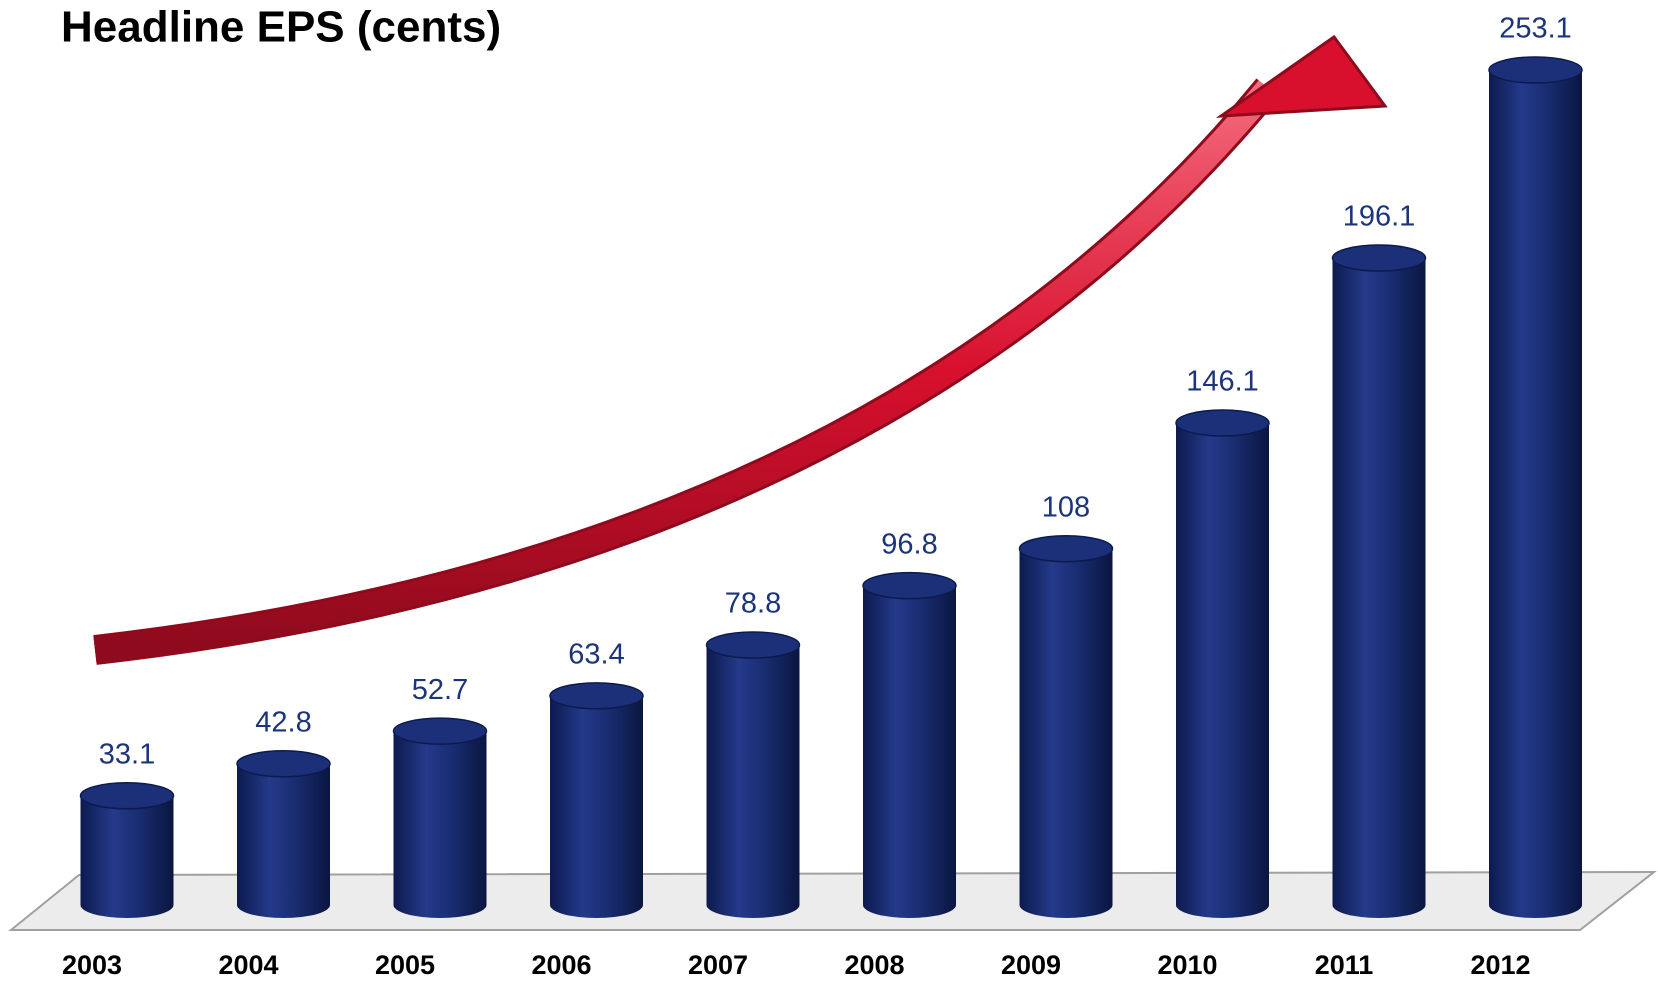  What do you see at coordinates (874, 965) in the screenshot?
I see `x-tick-label: 2008` at bounding box center [874, 965].